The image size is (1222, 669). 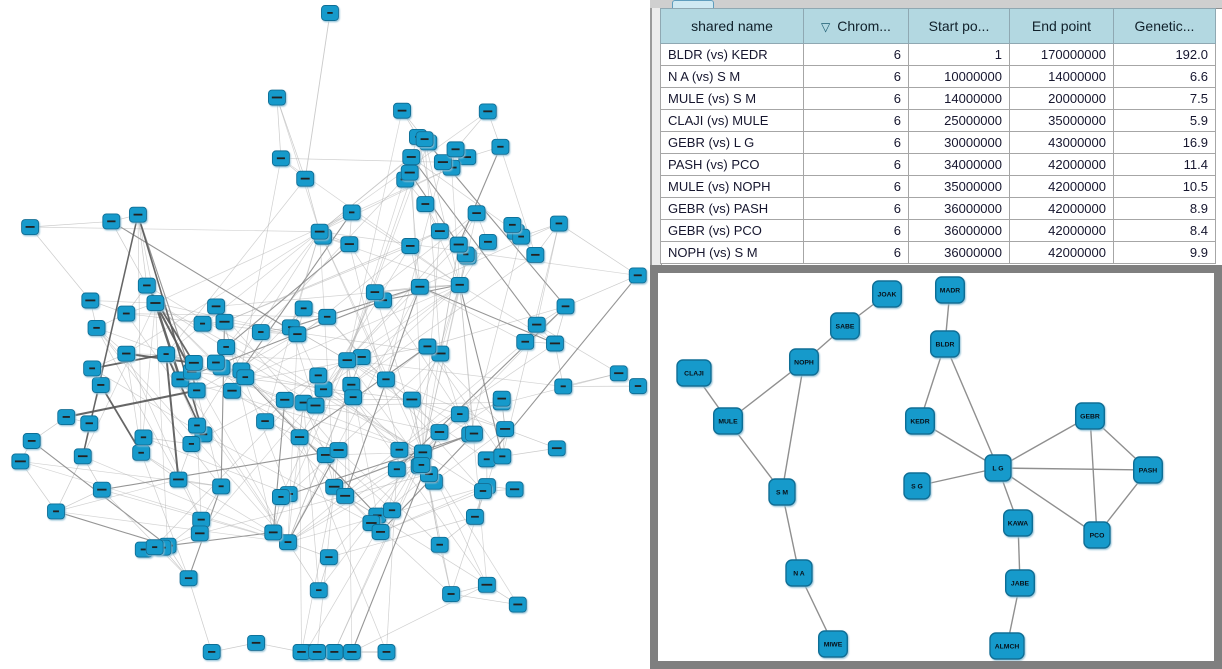 What do you see at coordinates (1164, 186) in the screenshot?
I see `cell-genetic: 10.5` at bounding box center [1164, 186].